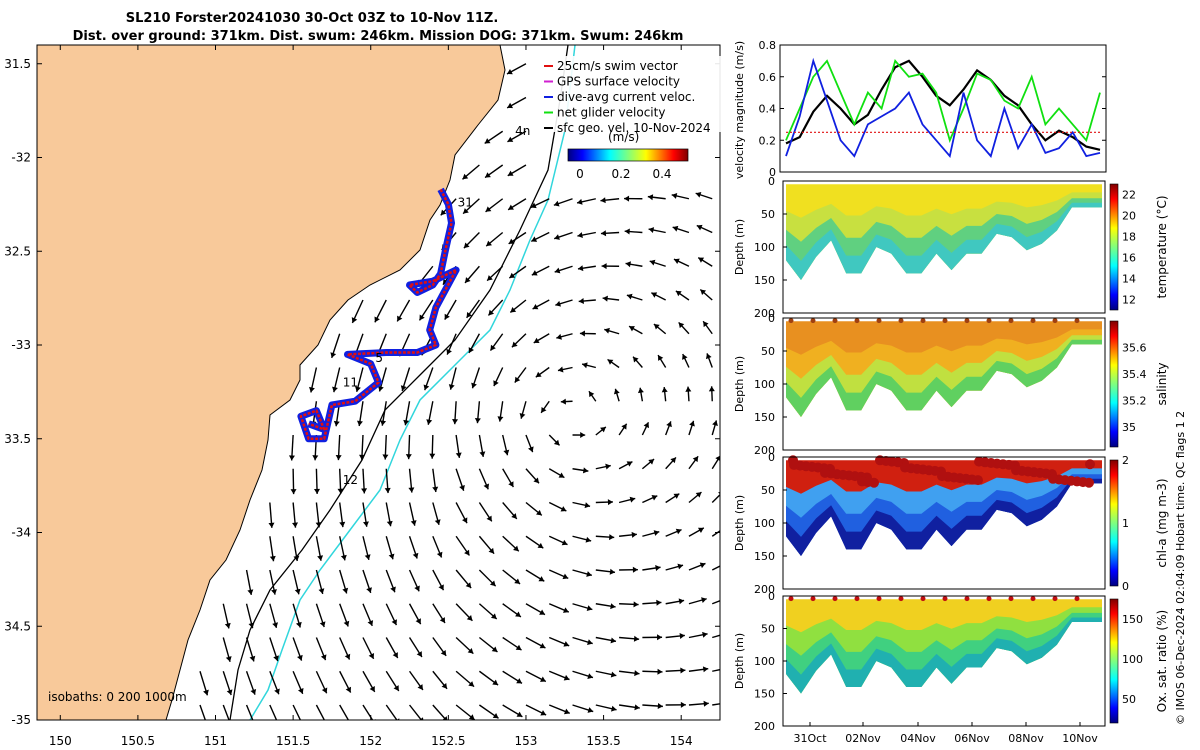 Image resolution: width=1200 pixels, height=750 pixels. Describe the element at coordinates (378, 314) in the screenshot. I see `swim-track` at that location.